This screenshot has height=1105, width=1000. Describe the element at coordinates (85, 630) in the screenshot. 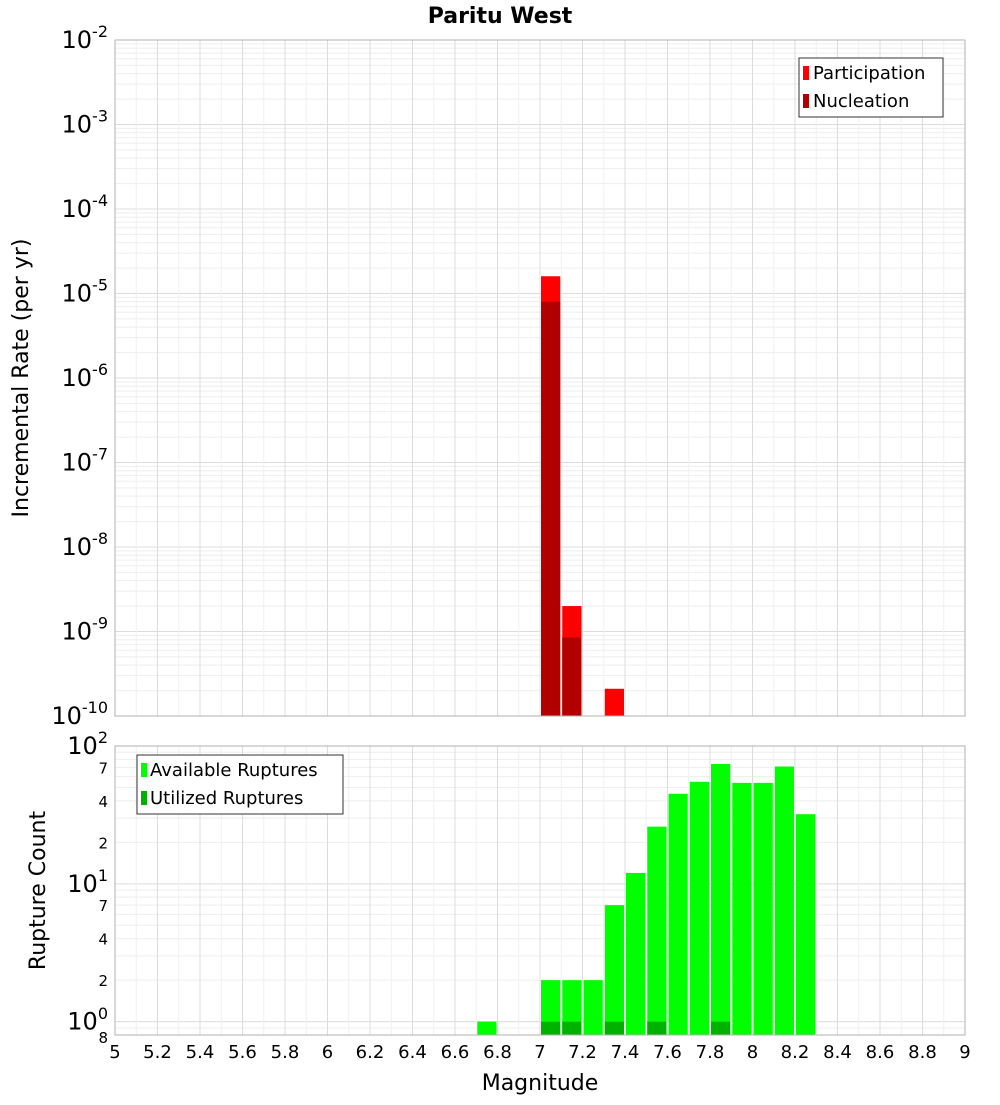

I see `top-y-tick-label: 10⁻⁹` at that location.